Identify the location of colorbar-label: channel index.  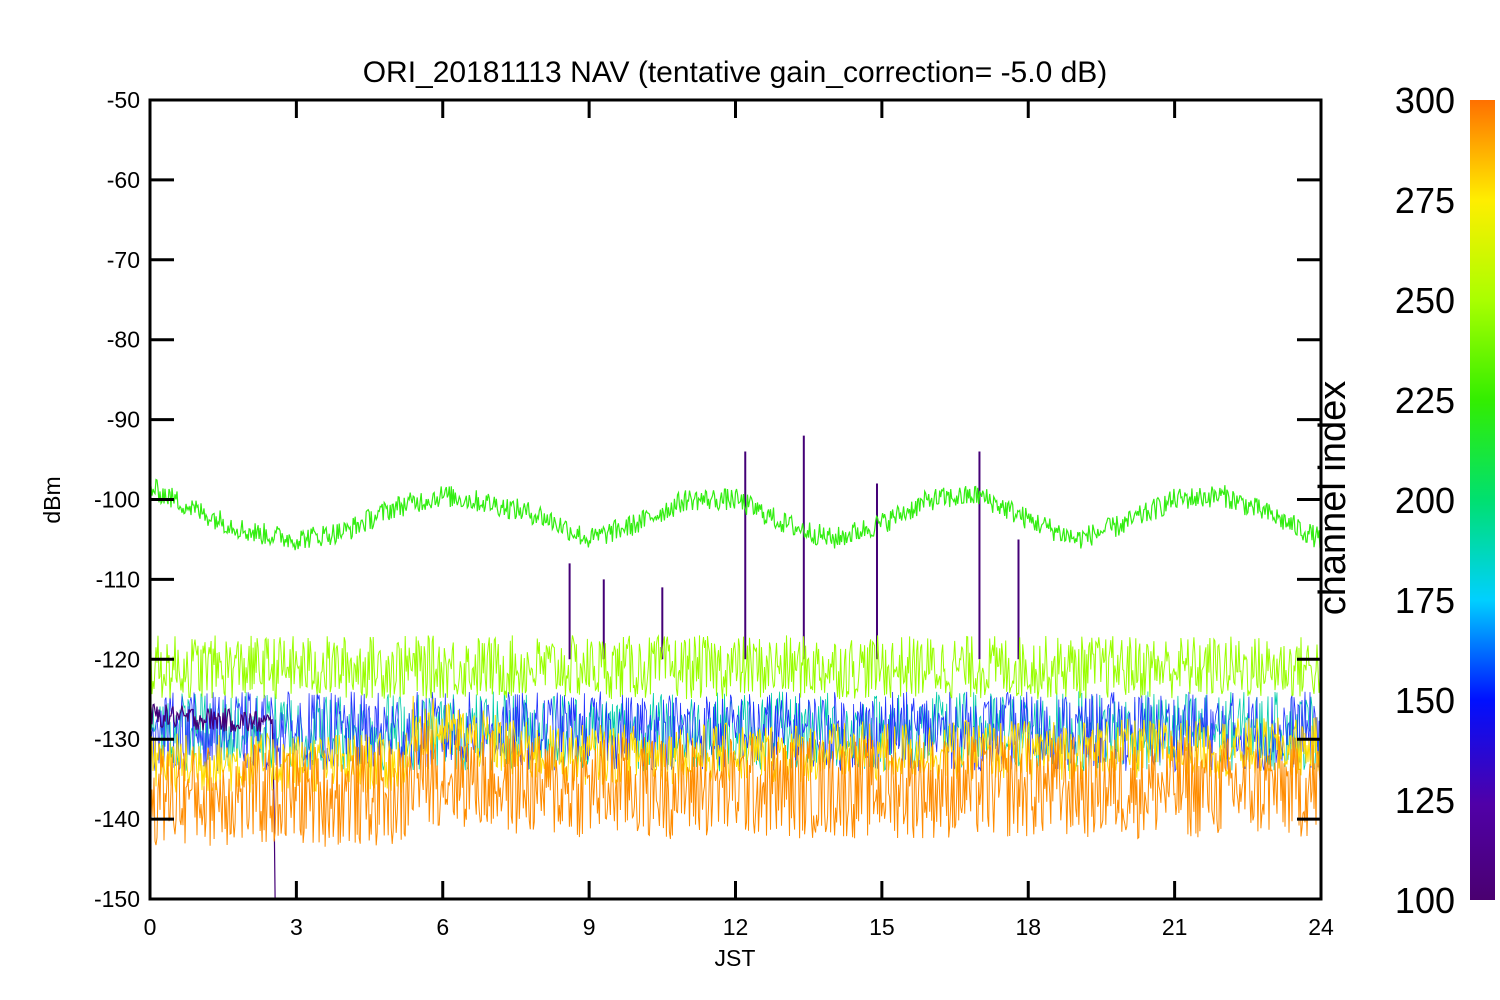
(1333, 498).